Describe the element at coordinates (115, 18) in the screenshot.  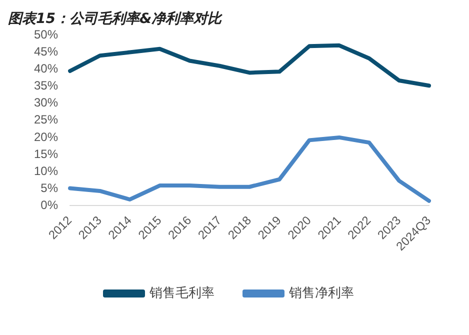
I see `chart-title: 图表15：公司毛利率&净利率对比` at that location.